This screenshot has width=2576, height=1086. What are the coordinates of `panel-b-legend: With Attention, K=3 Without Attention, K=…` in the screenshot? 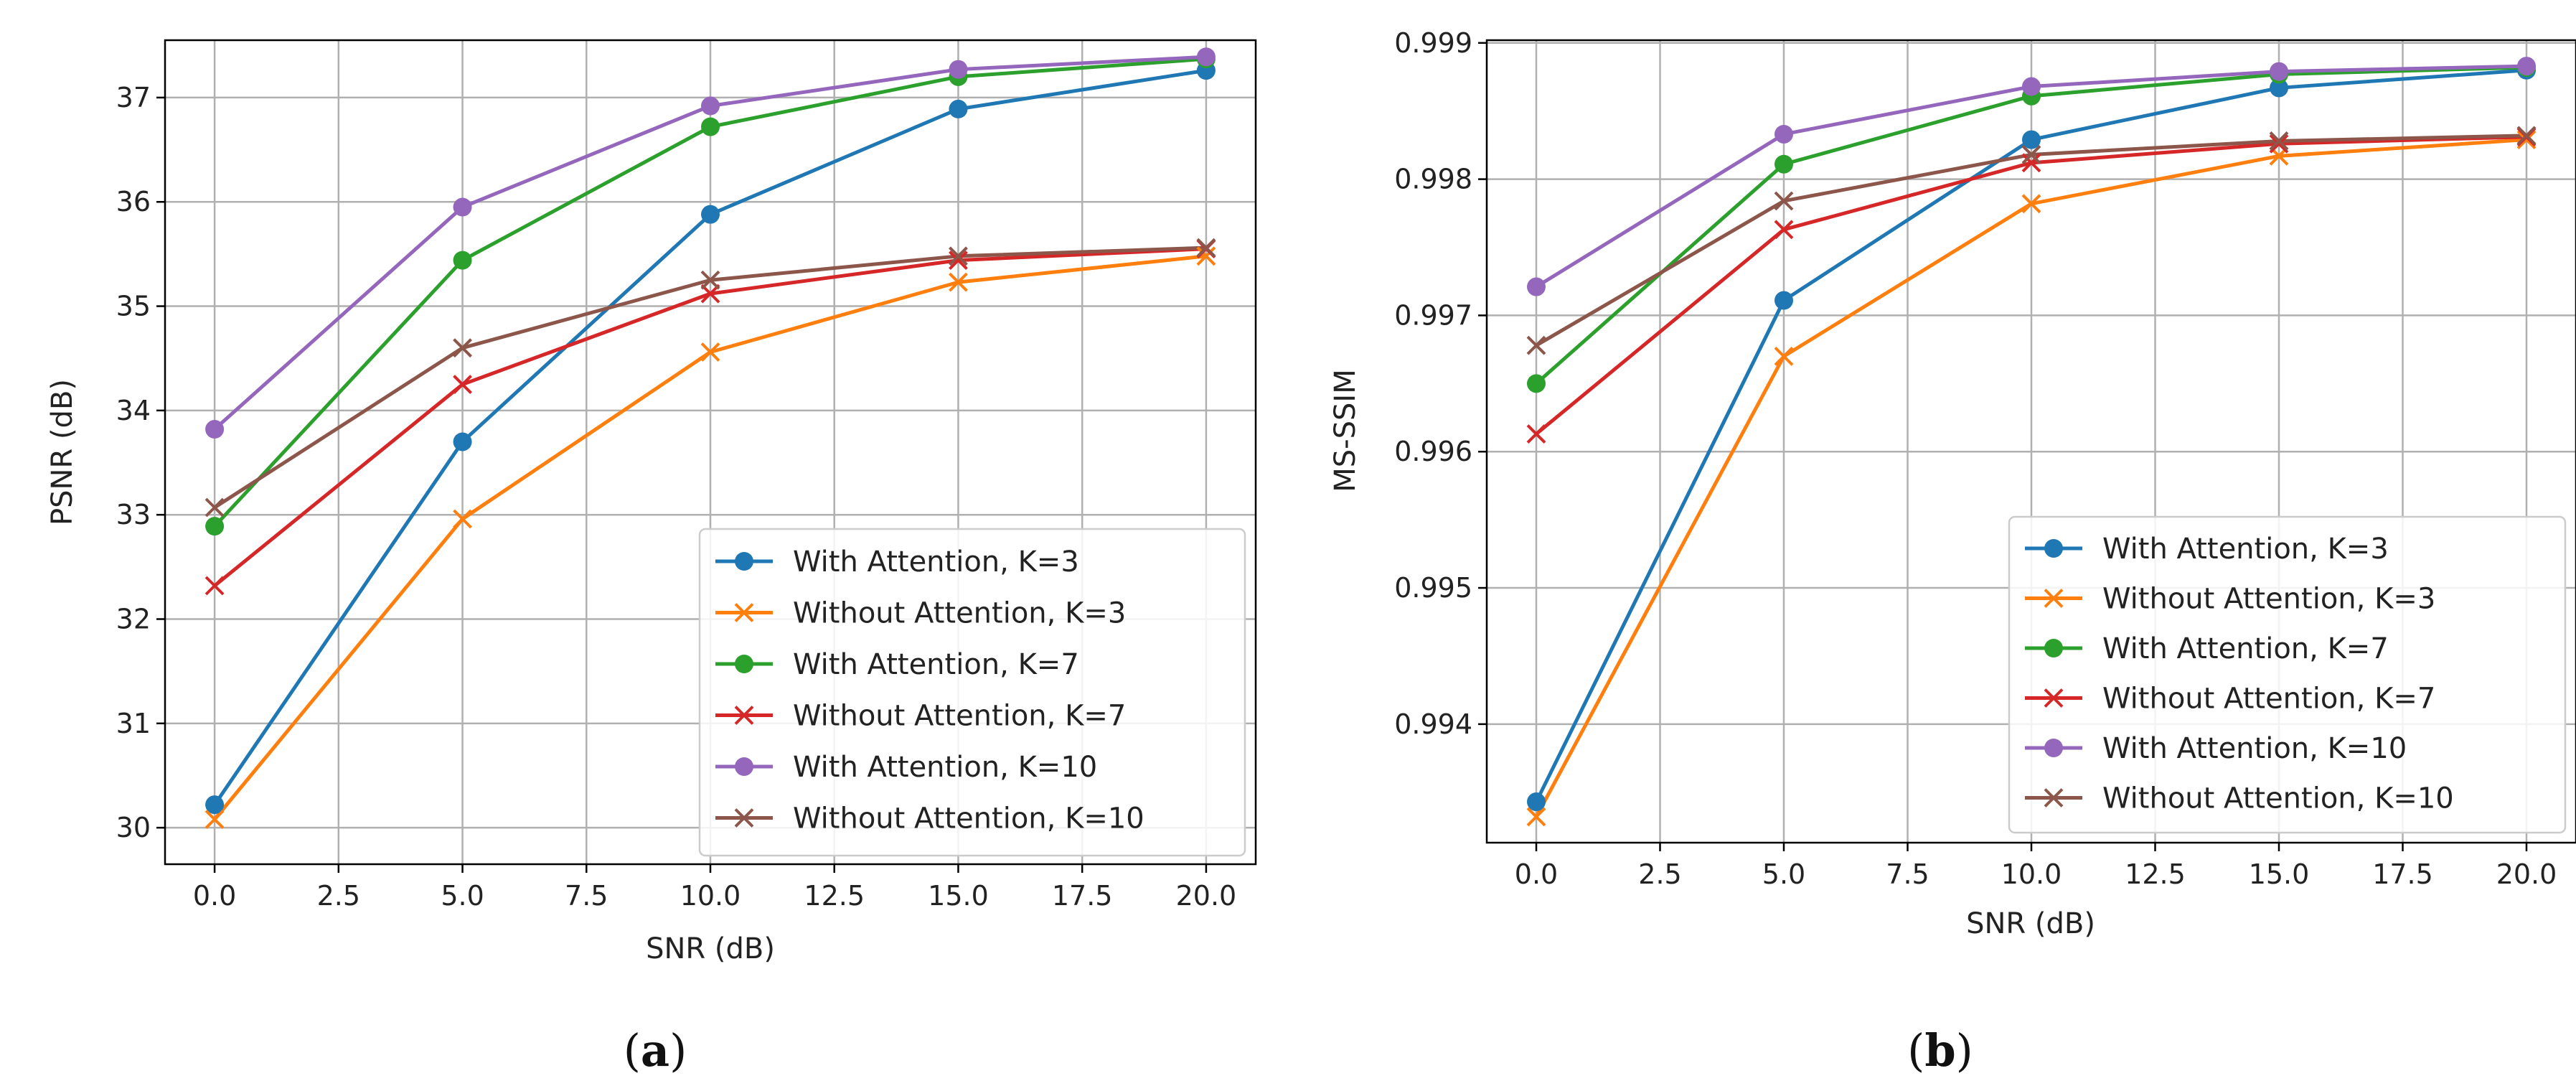 It's located at (2287, 674).